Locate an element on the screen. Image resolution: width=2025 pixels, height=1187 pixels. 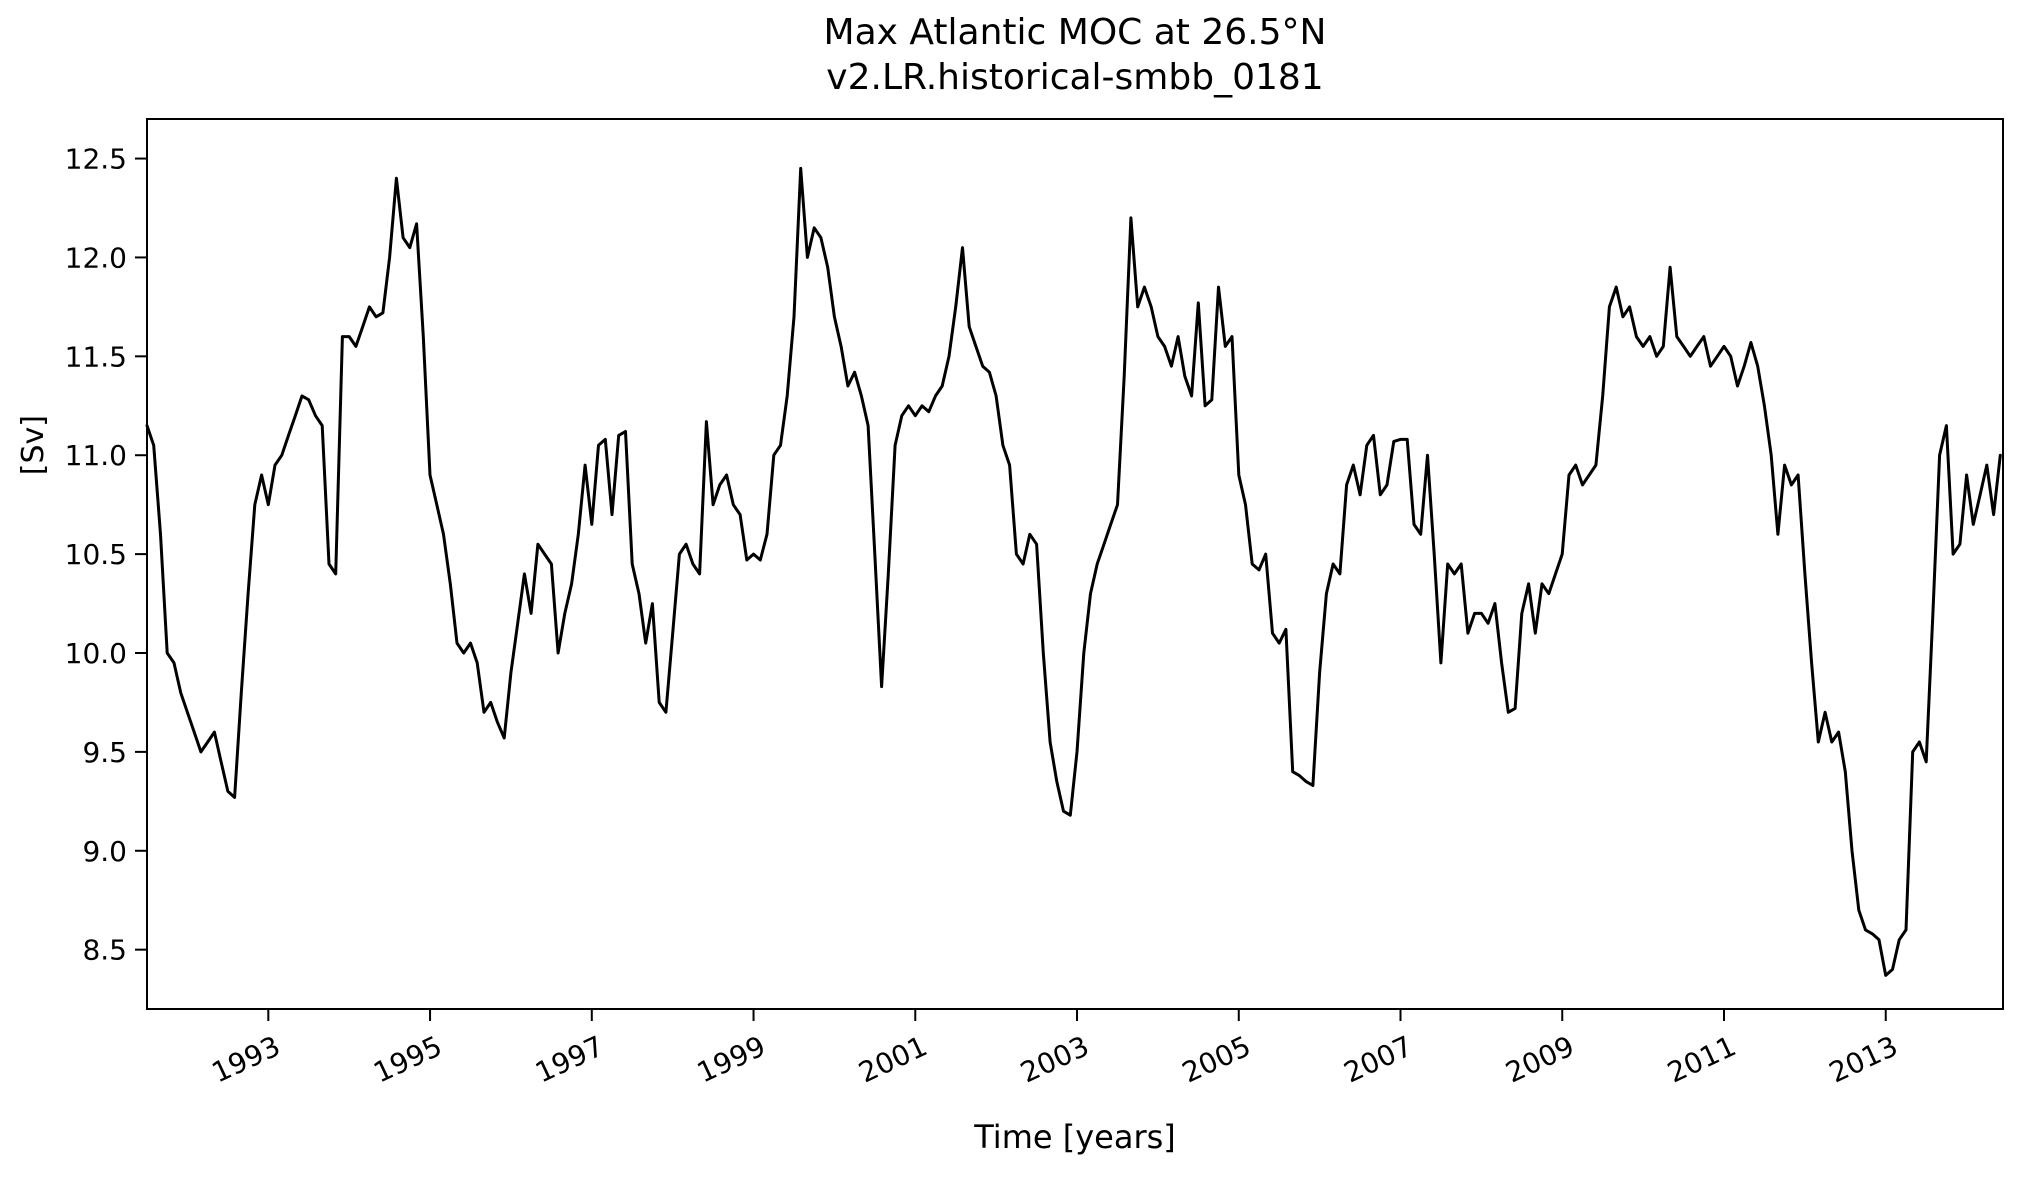
x-axis-label: Time [years] is located at coordinates (1075, 1137).